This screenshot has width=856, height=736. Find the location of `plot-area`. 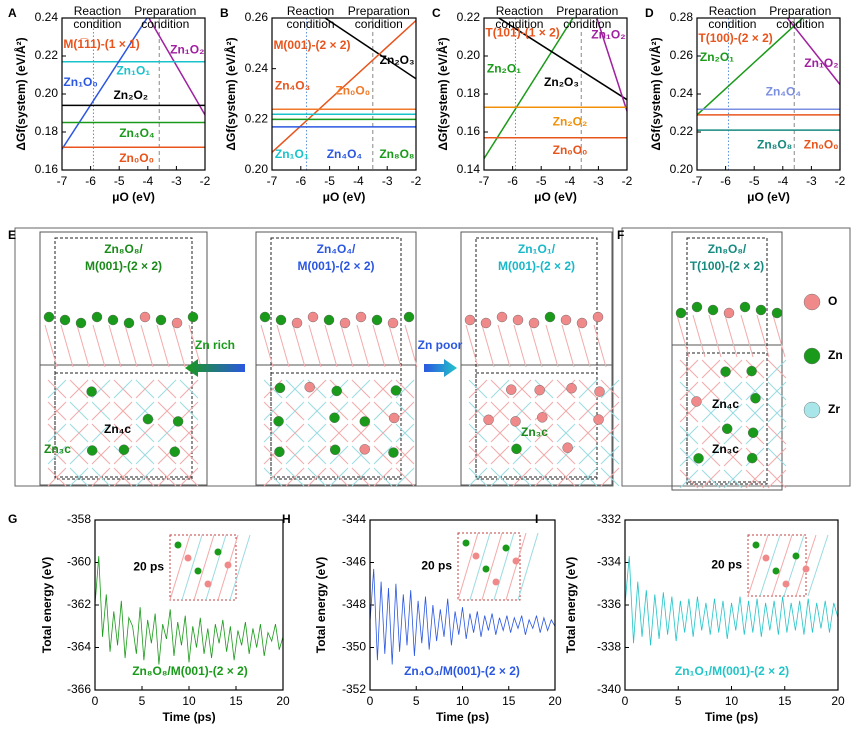

plot-area is located at coordinates (462, 616).